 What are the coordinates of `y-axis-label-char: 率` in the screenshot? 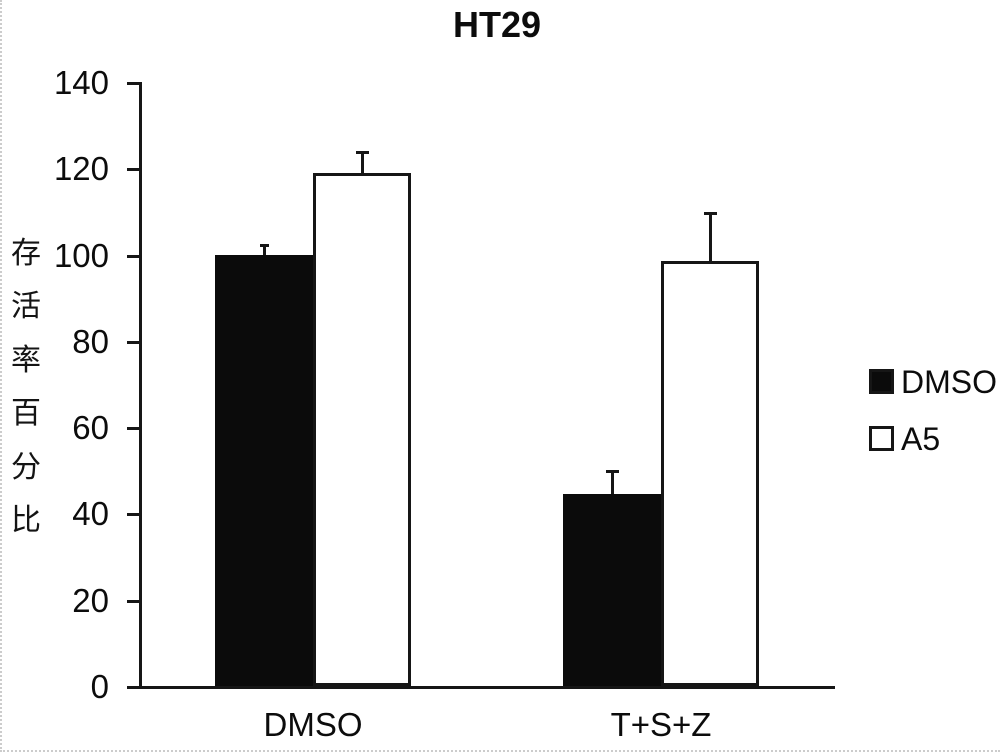 It's located at (26, 360).